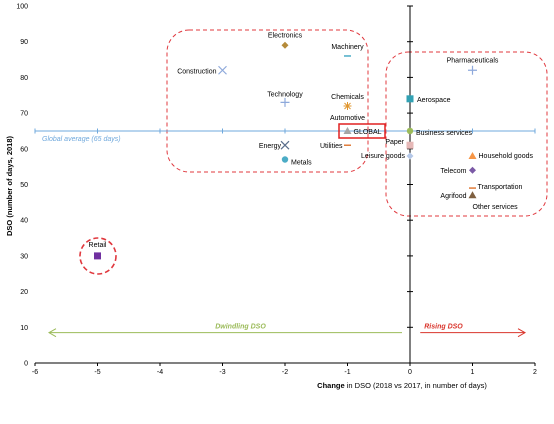  Describe the element at coordinates (24, 328) in the screenshot. I see `y-tick-label: 10` at that location.